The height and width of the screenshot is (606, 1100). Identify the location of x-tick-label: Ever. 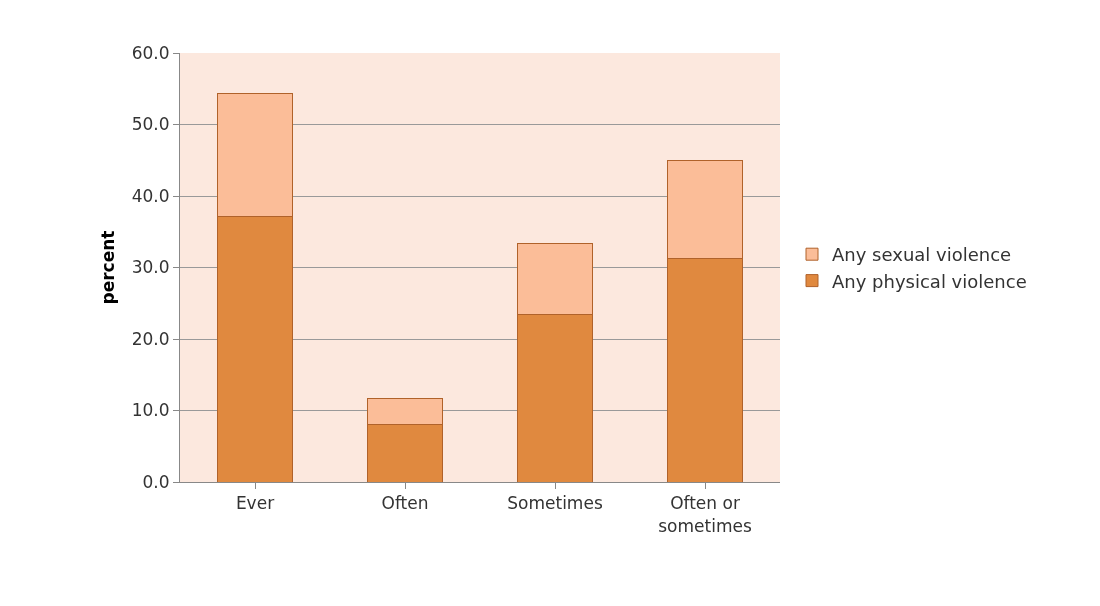
(255, 503).